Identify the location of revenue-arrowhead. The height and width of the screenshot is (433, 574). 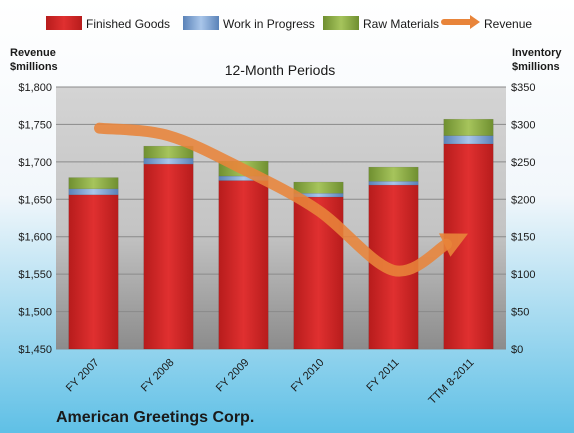
(453, 245).